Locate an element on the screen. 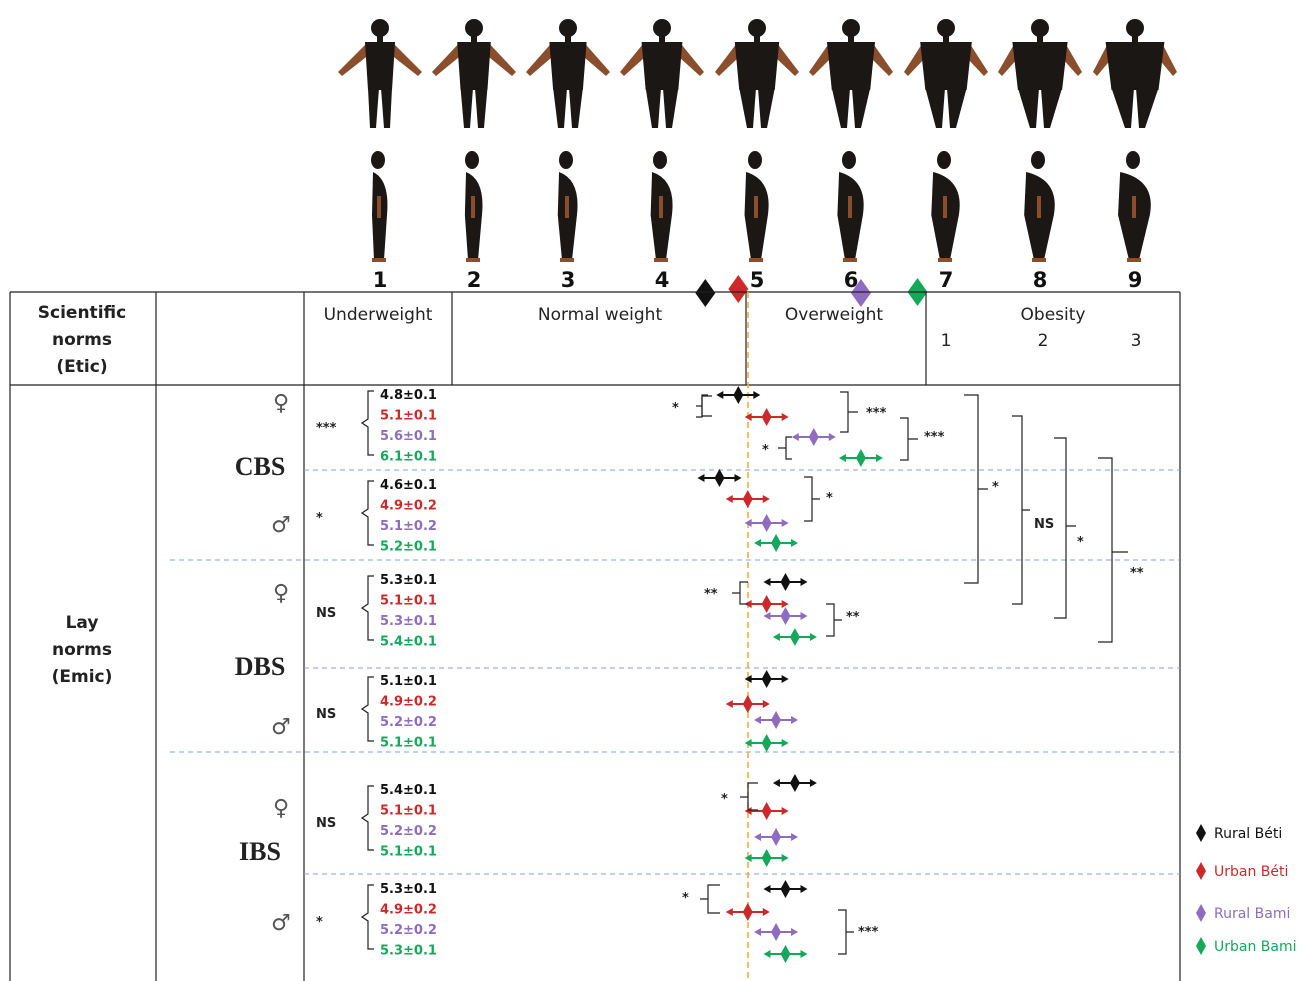 This screenshot has width=1302, height=981. group-label-cbs: CBS is located at coordinates (260, 466).